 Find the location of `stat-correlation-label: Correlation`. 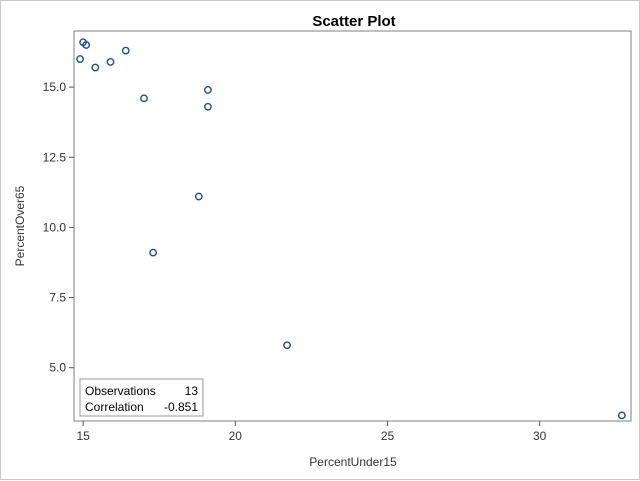

stat-correlation-label: Correlation is located at coordinates (114, 407).